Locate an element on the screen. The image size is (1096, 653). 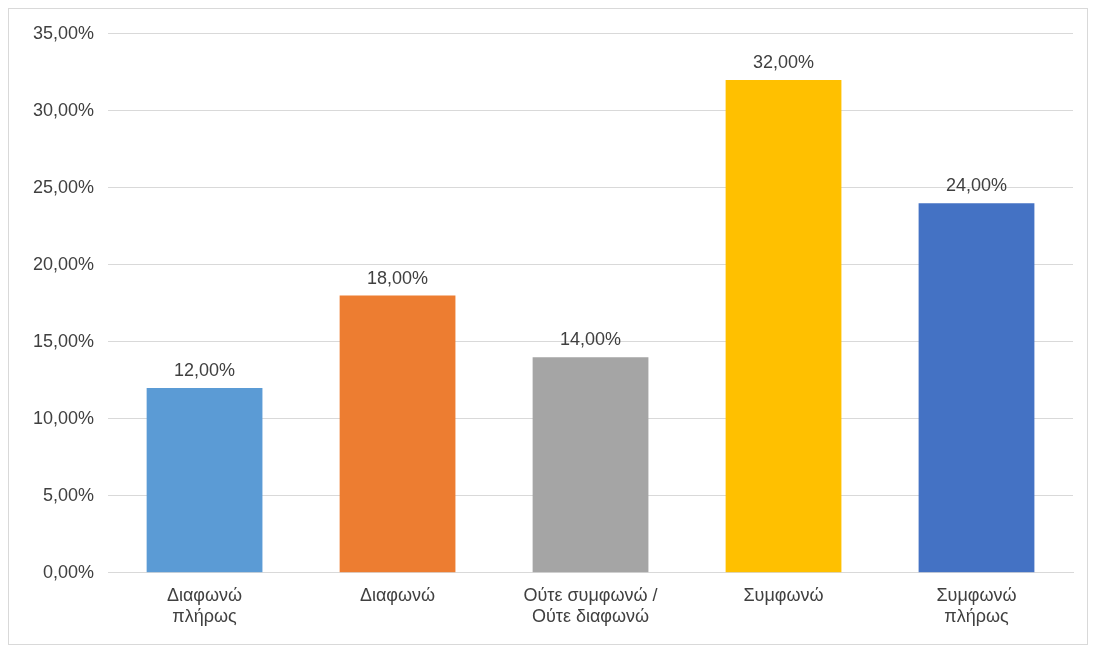
y-tick-label: 15,00% is located at coordinates (63, 340).